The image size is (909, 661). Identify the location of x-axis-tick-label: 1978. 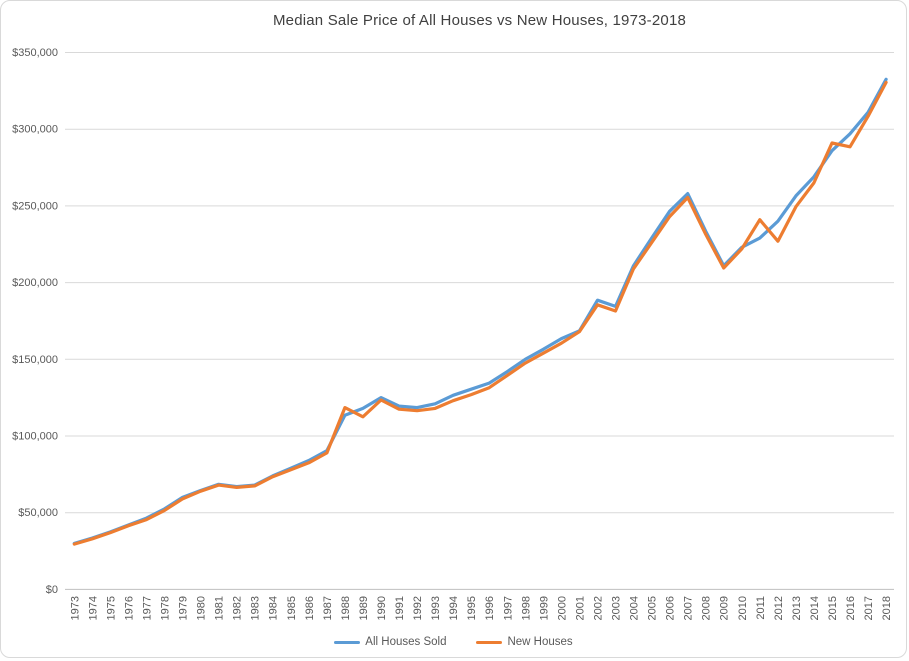
(166, 608).